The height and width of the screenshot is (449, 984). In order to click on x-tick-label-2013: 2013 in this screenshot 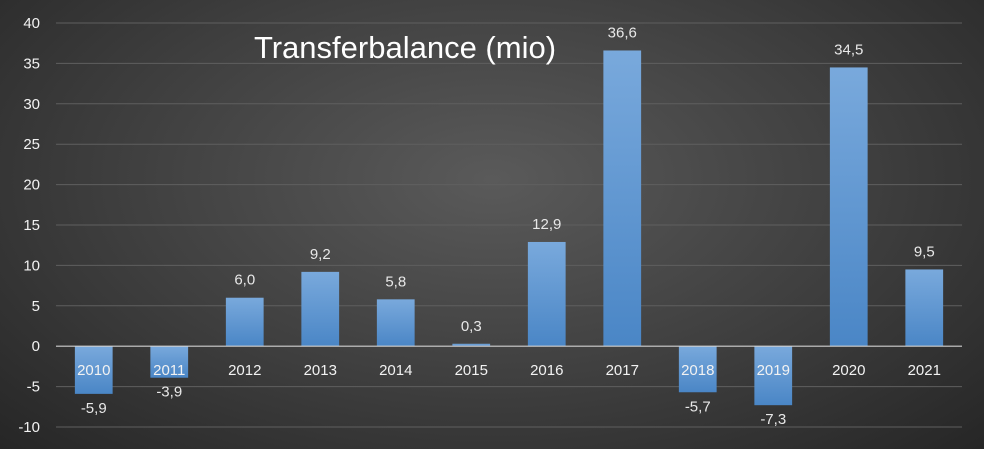, I will do `click(320, 370)`.